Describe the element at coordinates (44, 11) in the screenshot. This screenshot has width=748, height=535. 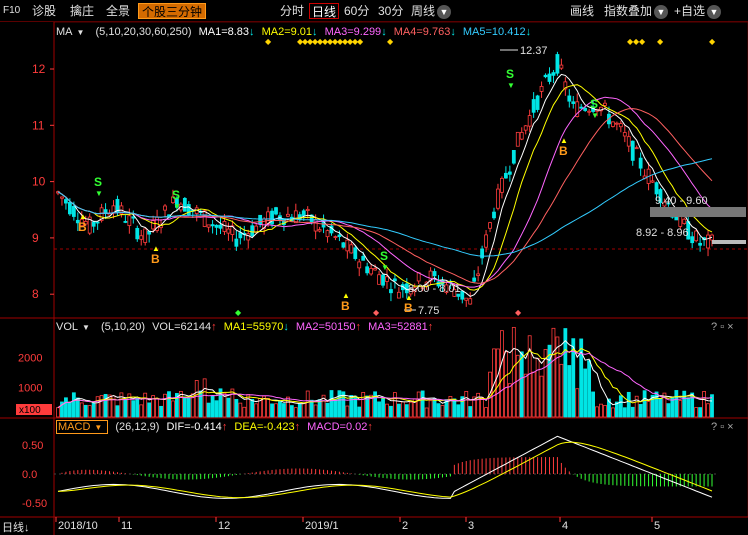
I see `diagnose-button: 诊股` at that location.